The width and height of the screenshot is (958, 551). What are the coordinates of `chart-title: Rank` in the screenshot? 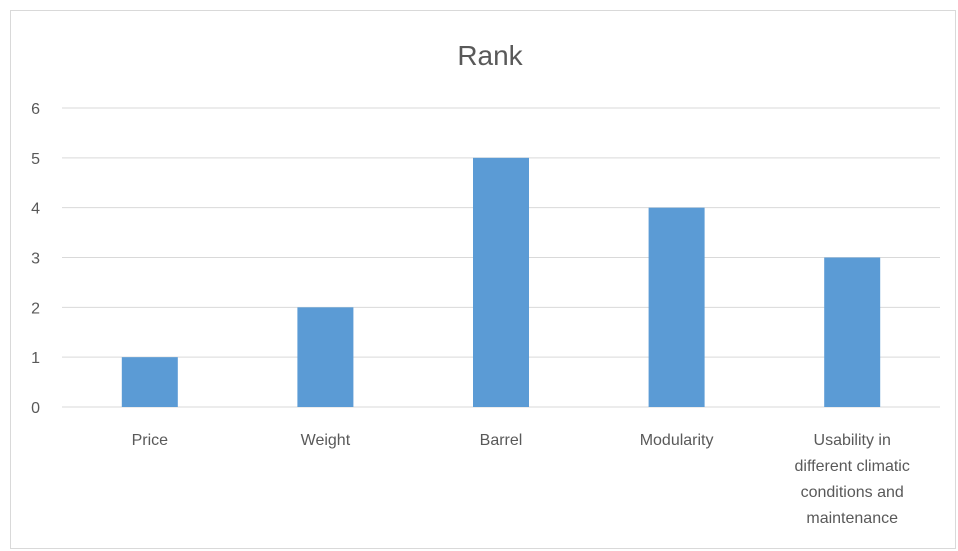 It's located at (490, 55).